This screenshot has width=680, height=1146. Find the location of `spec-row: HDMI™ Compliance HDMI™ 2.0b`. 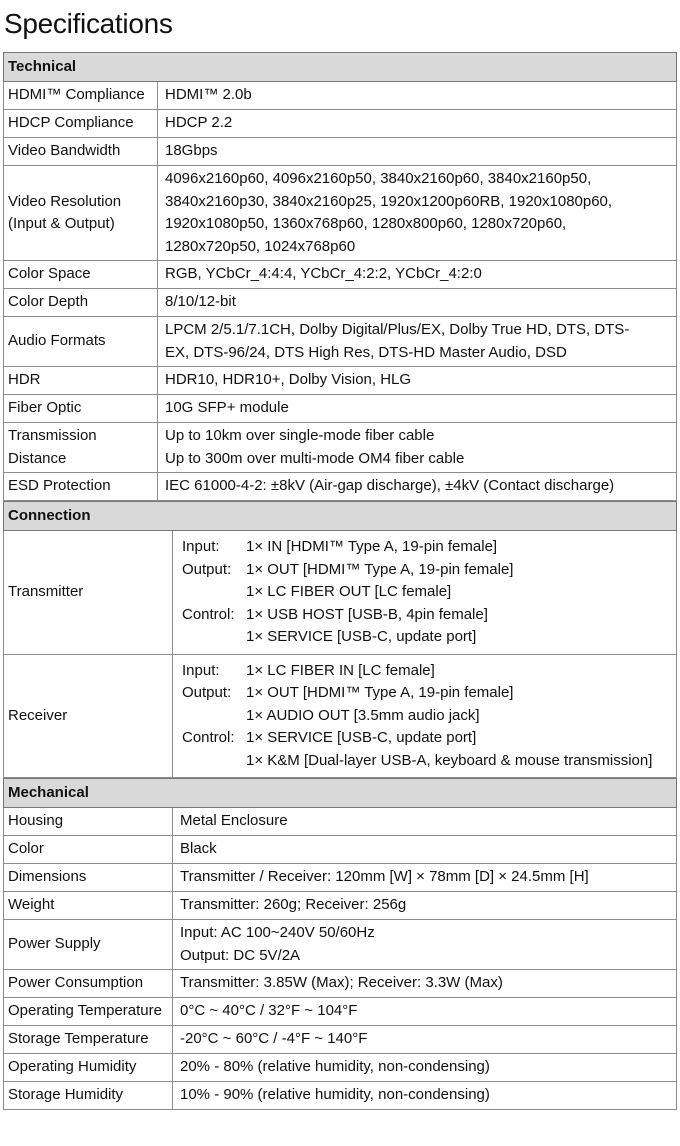

spec-row: HDMI™ Compliance HDMI™ 2.0b is located at coordinates (340, 95).